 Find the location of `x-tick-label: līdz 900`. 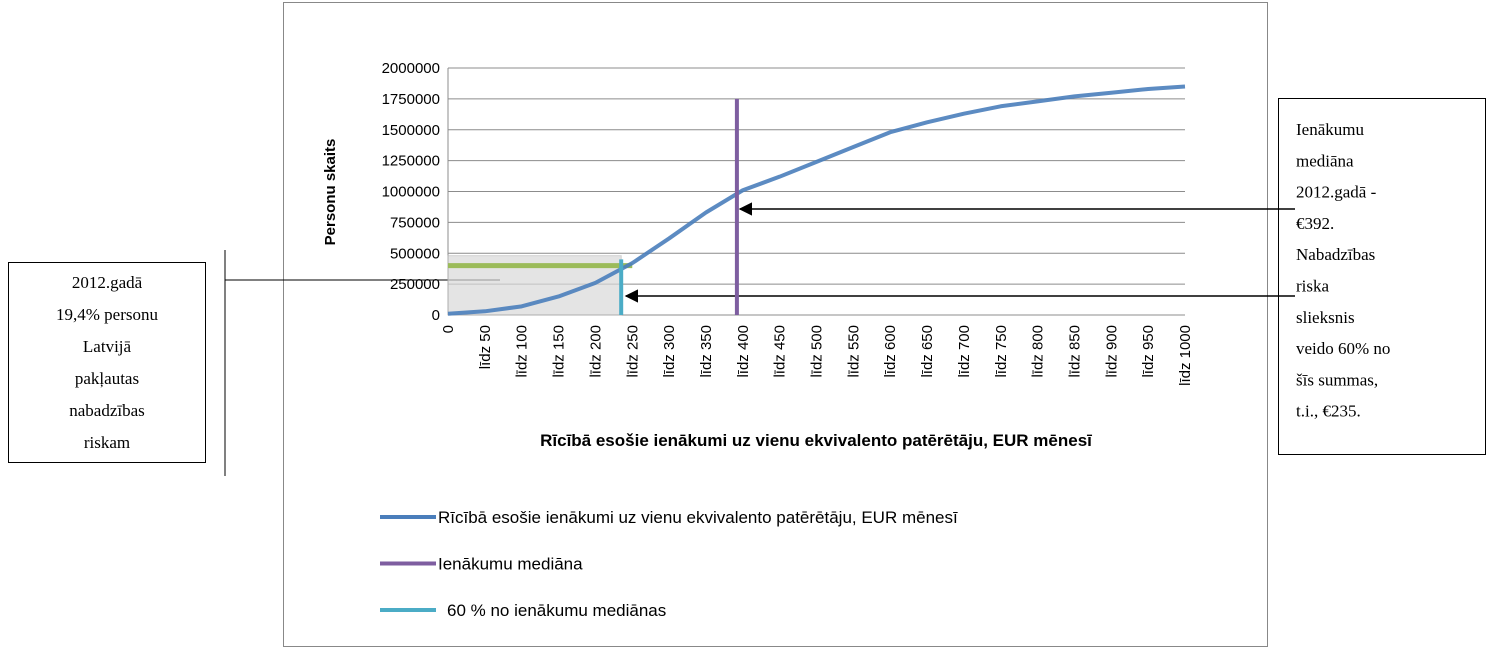

x-tick-label: līdz 900 is located at coordinates (1111, 351).